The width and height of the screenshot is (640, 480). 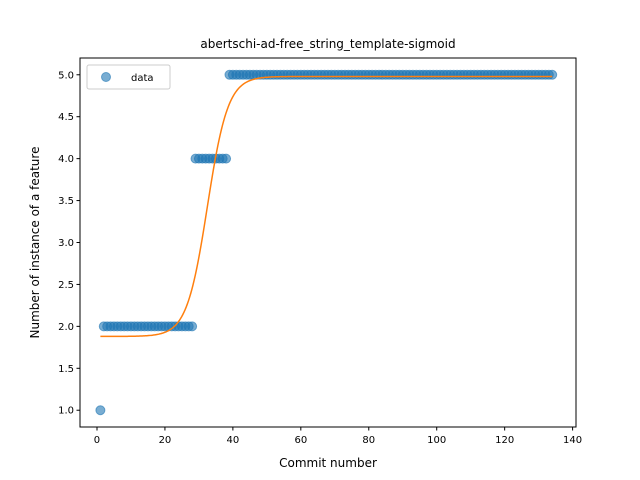 I want to click on legend-marker-data, so click(x=106, y=77).